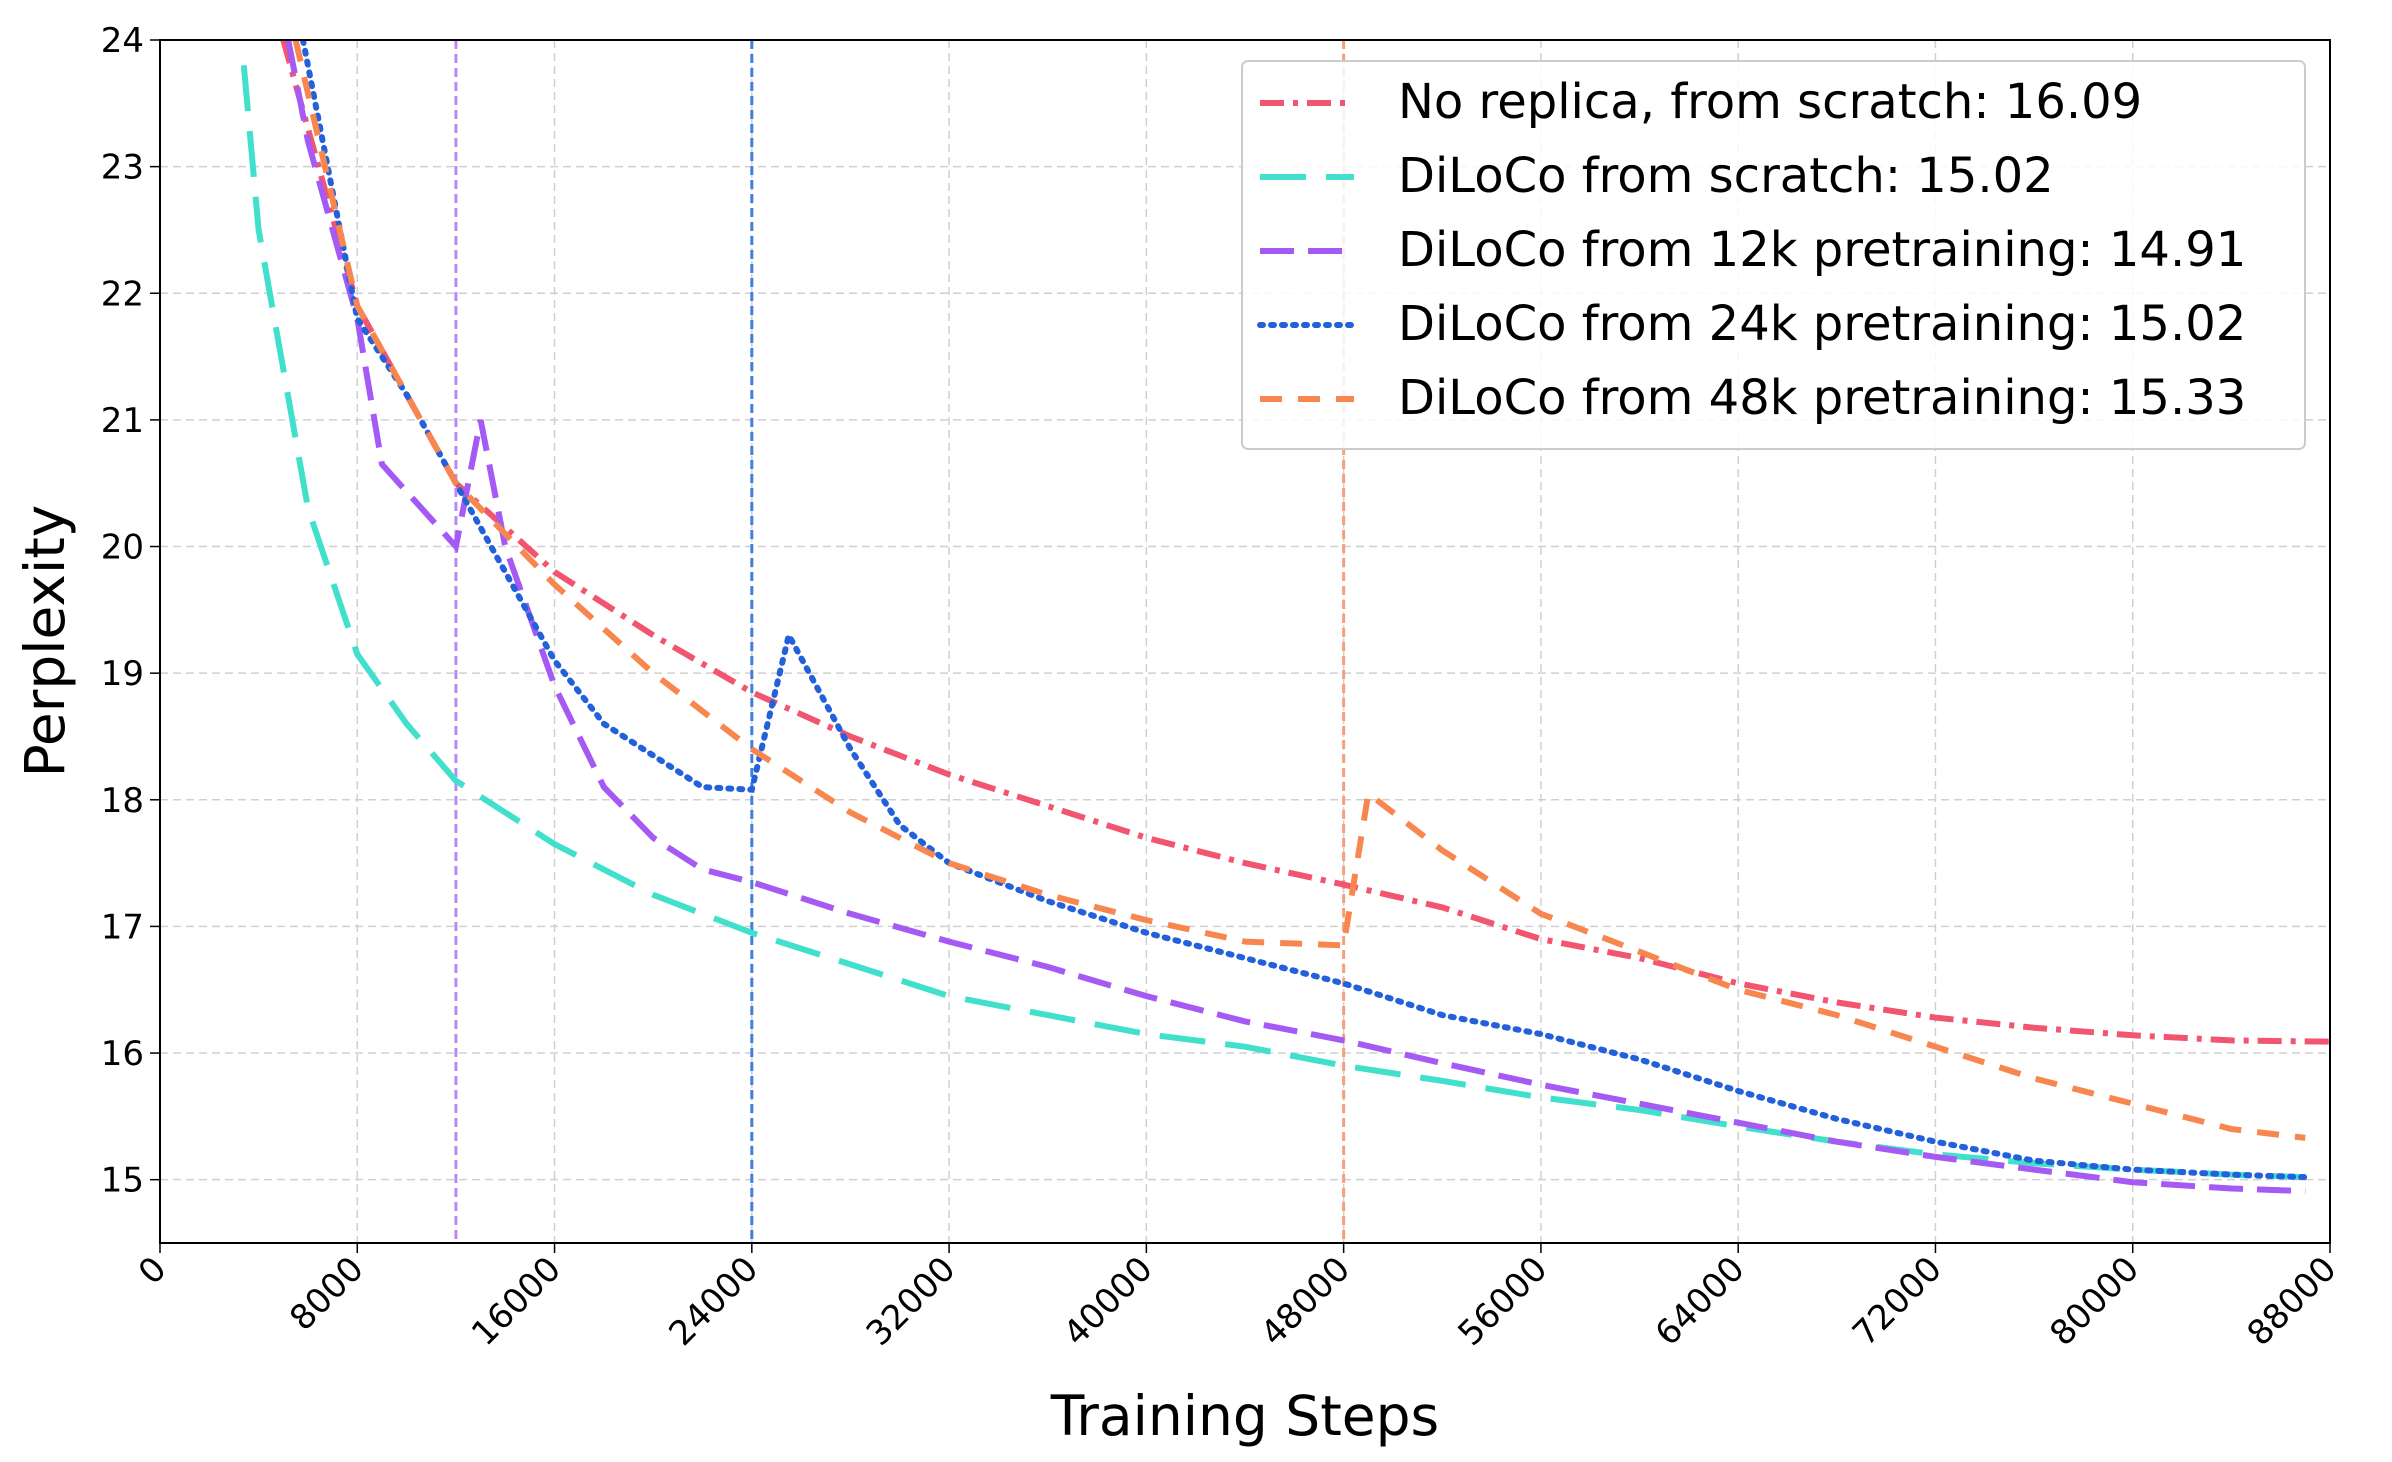 Image resolution: width=2392 pixels, height=1462 pixels. Describe the element at coordinates (122, 1054) in the screenshot. I see `y-tick-label: 16` at that location.